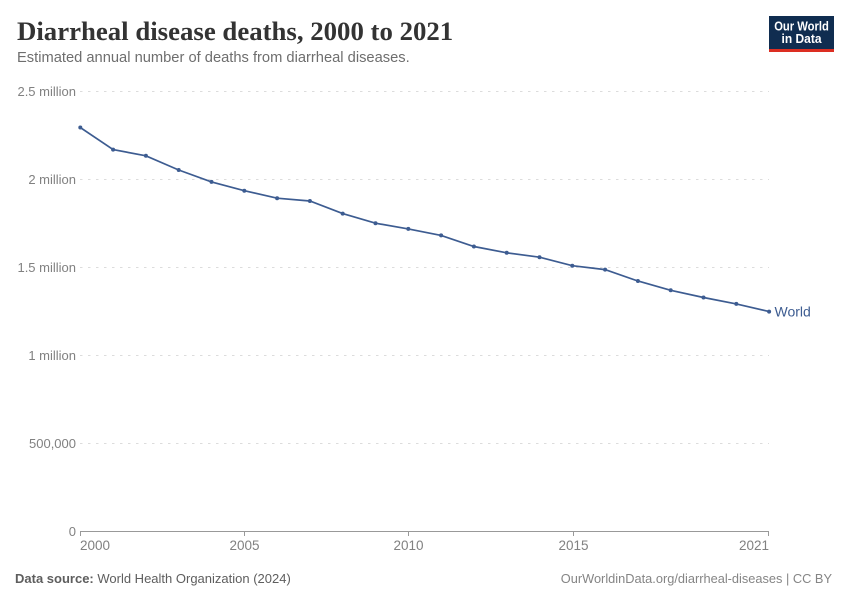  Describe the element at coordinates (52, 443) in the screenshot. I see `svg-text: 500,000` at that location.